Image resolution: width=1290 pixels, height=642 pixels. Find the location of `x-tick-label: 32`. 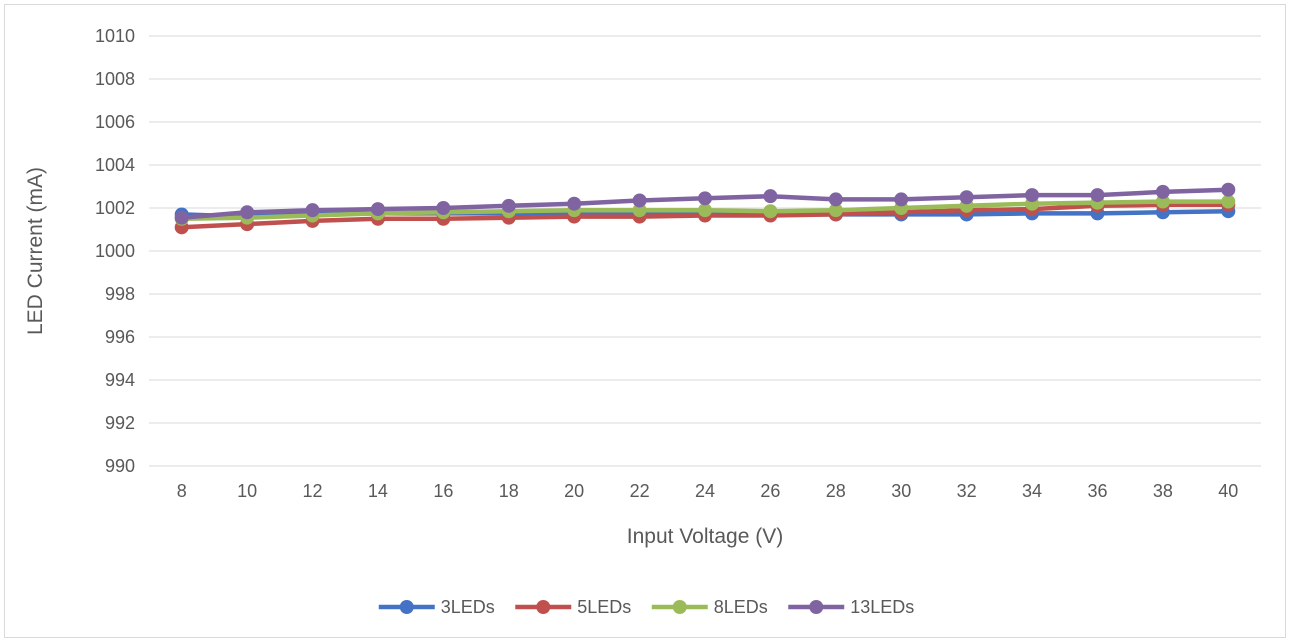

x-tick-label: 32 is located at coordinates (967, 491).